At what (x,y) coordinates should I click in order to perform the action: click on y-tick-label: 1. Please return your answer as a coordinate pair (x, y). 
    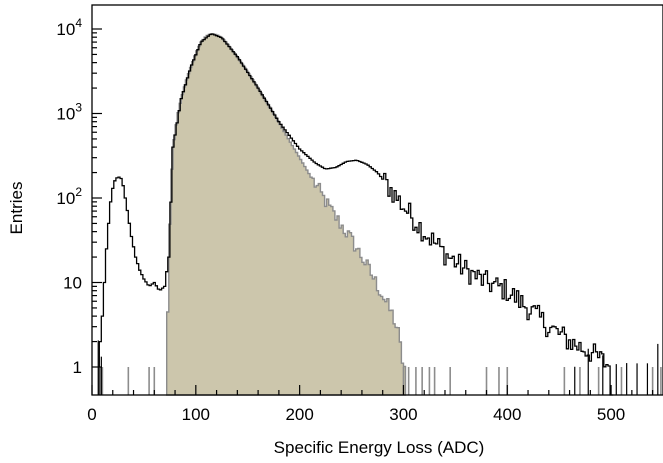
    Looking at the image, I should click on (77, 367).